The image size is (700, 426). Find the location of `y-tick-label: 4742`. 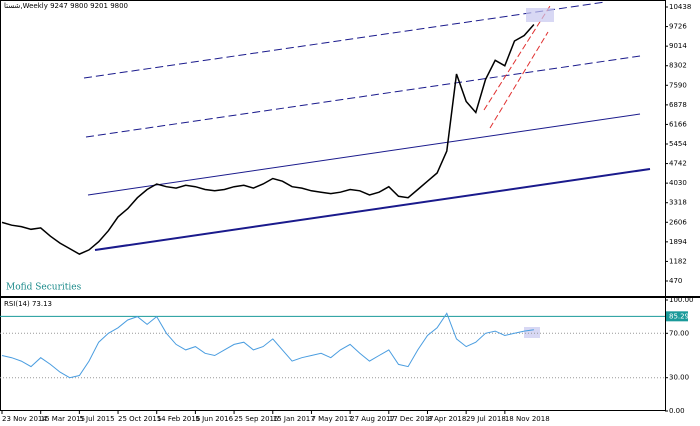

y-tick-label: 4742 is located at coordinates (678, 164).